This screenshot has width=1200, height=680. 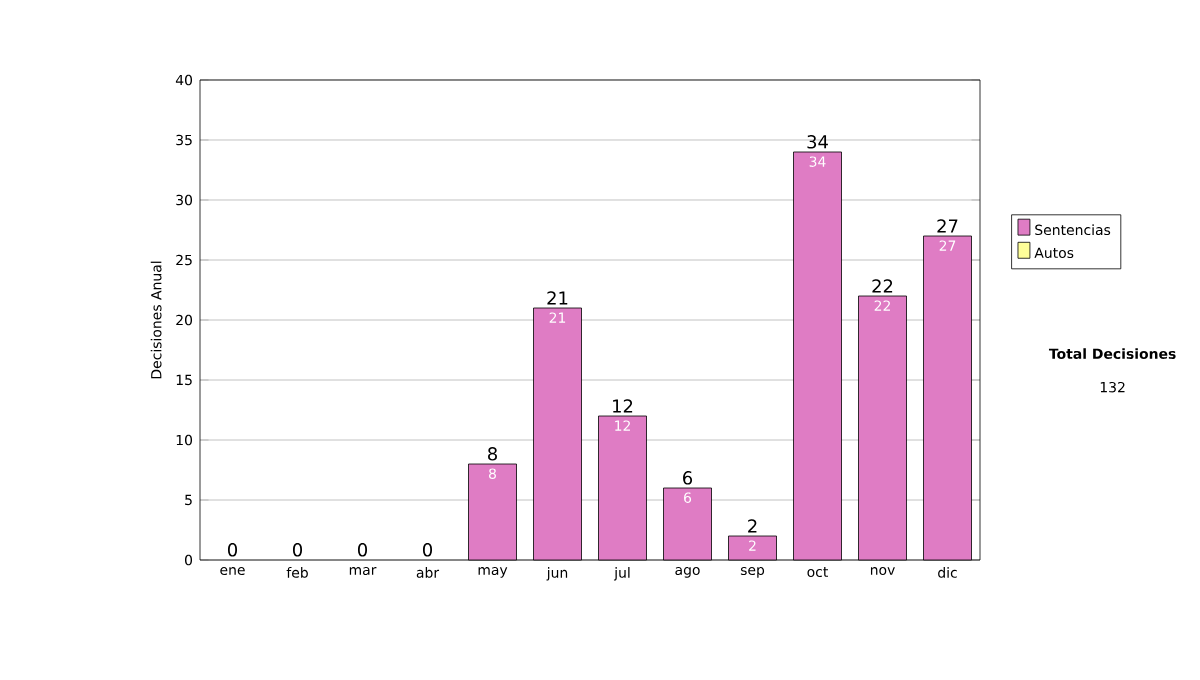 I want to click on total-label: 22, so click(x=882, y=286).